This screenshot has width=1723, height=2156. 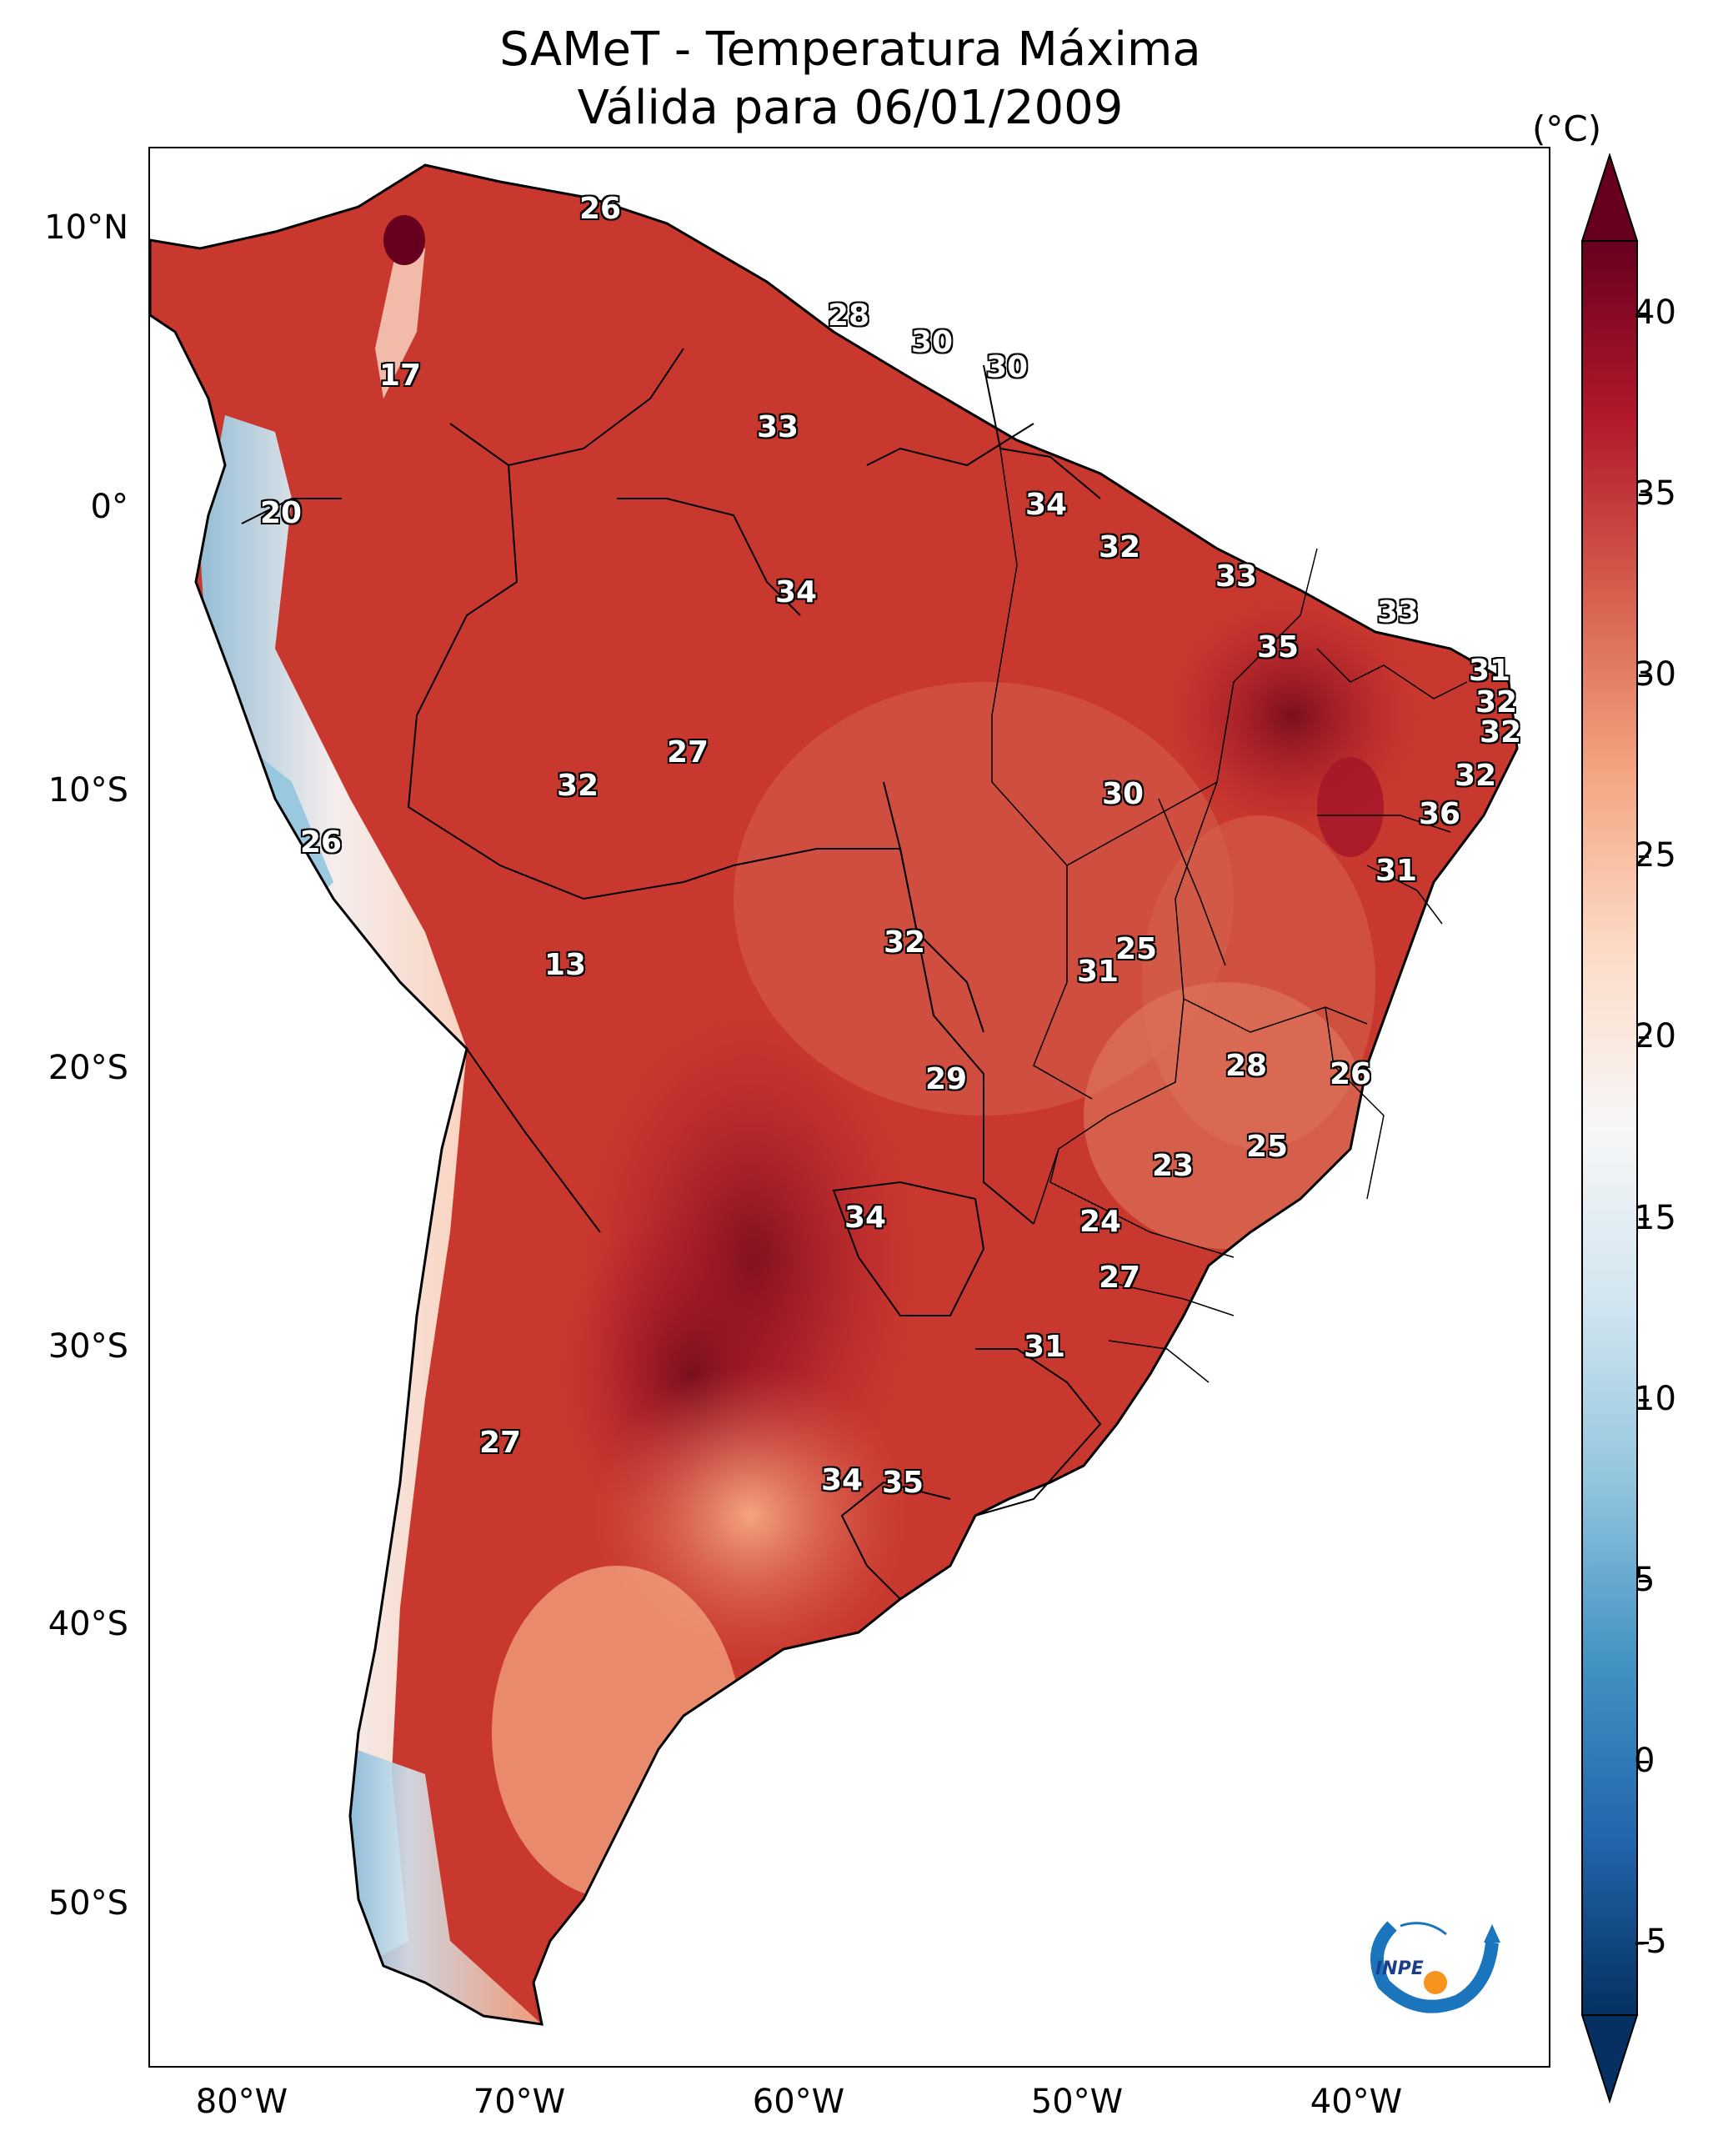 I want to click on contour-label: 17, so click(x=401, y=375).